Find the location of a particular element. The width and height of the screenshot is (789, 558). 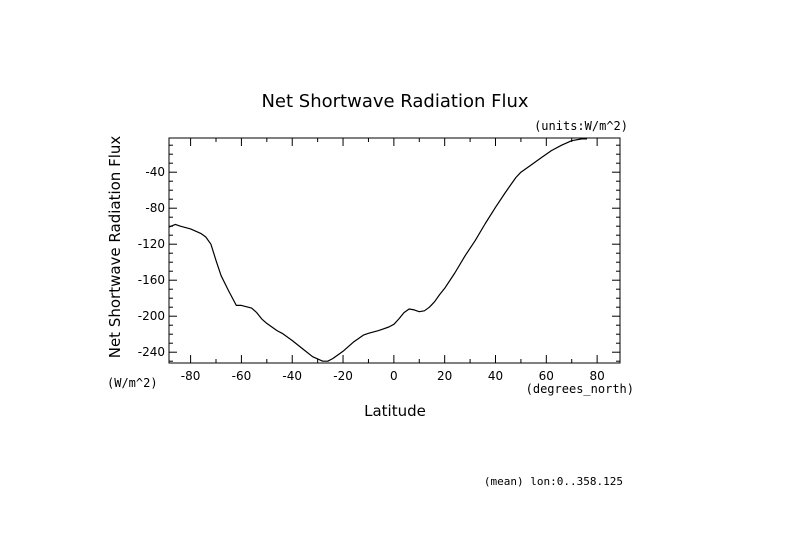

x-tick-label: 0 is located at coordinates (394, 376).